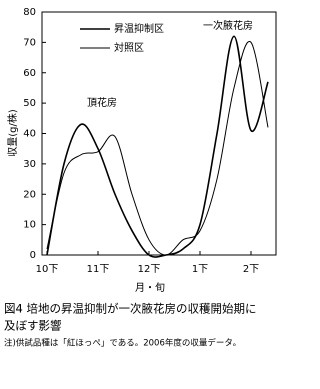  What do you see at coordinates (129, 47) in the screenshot?
I see `legend-label: 対照区` at bounding box center [129, 47].